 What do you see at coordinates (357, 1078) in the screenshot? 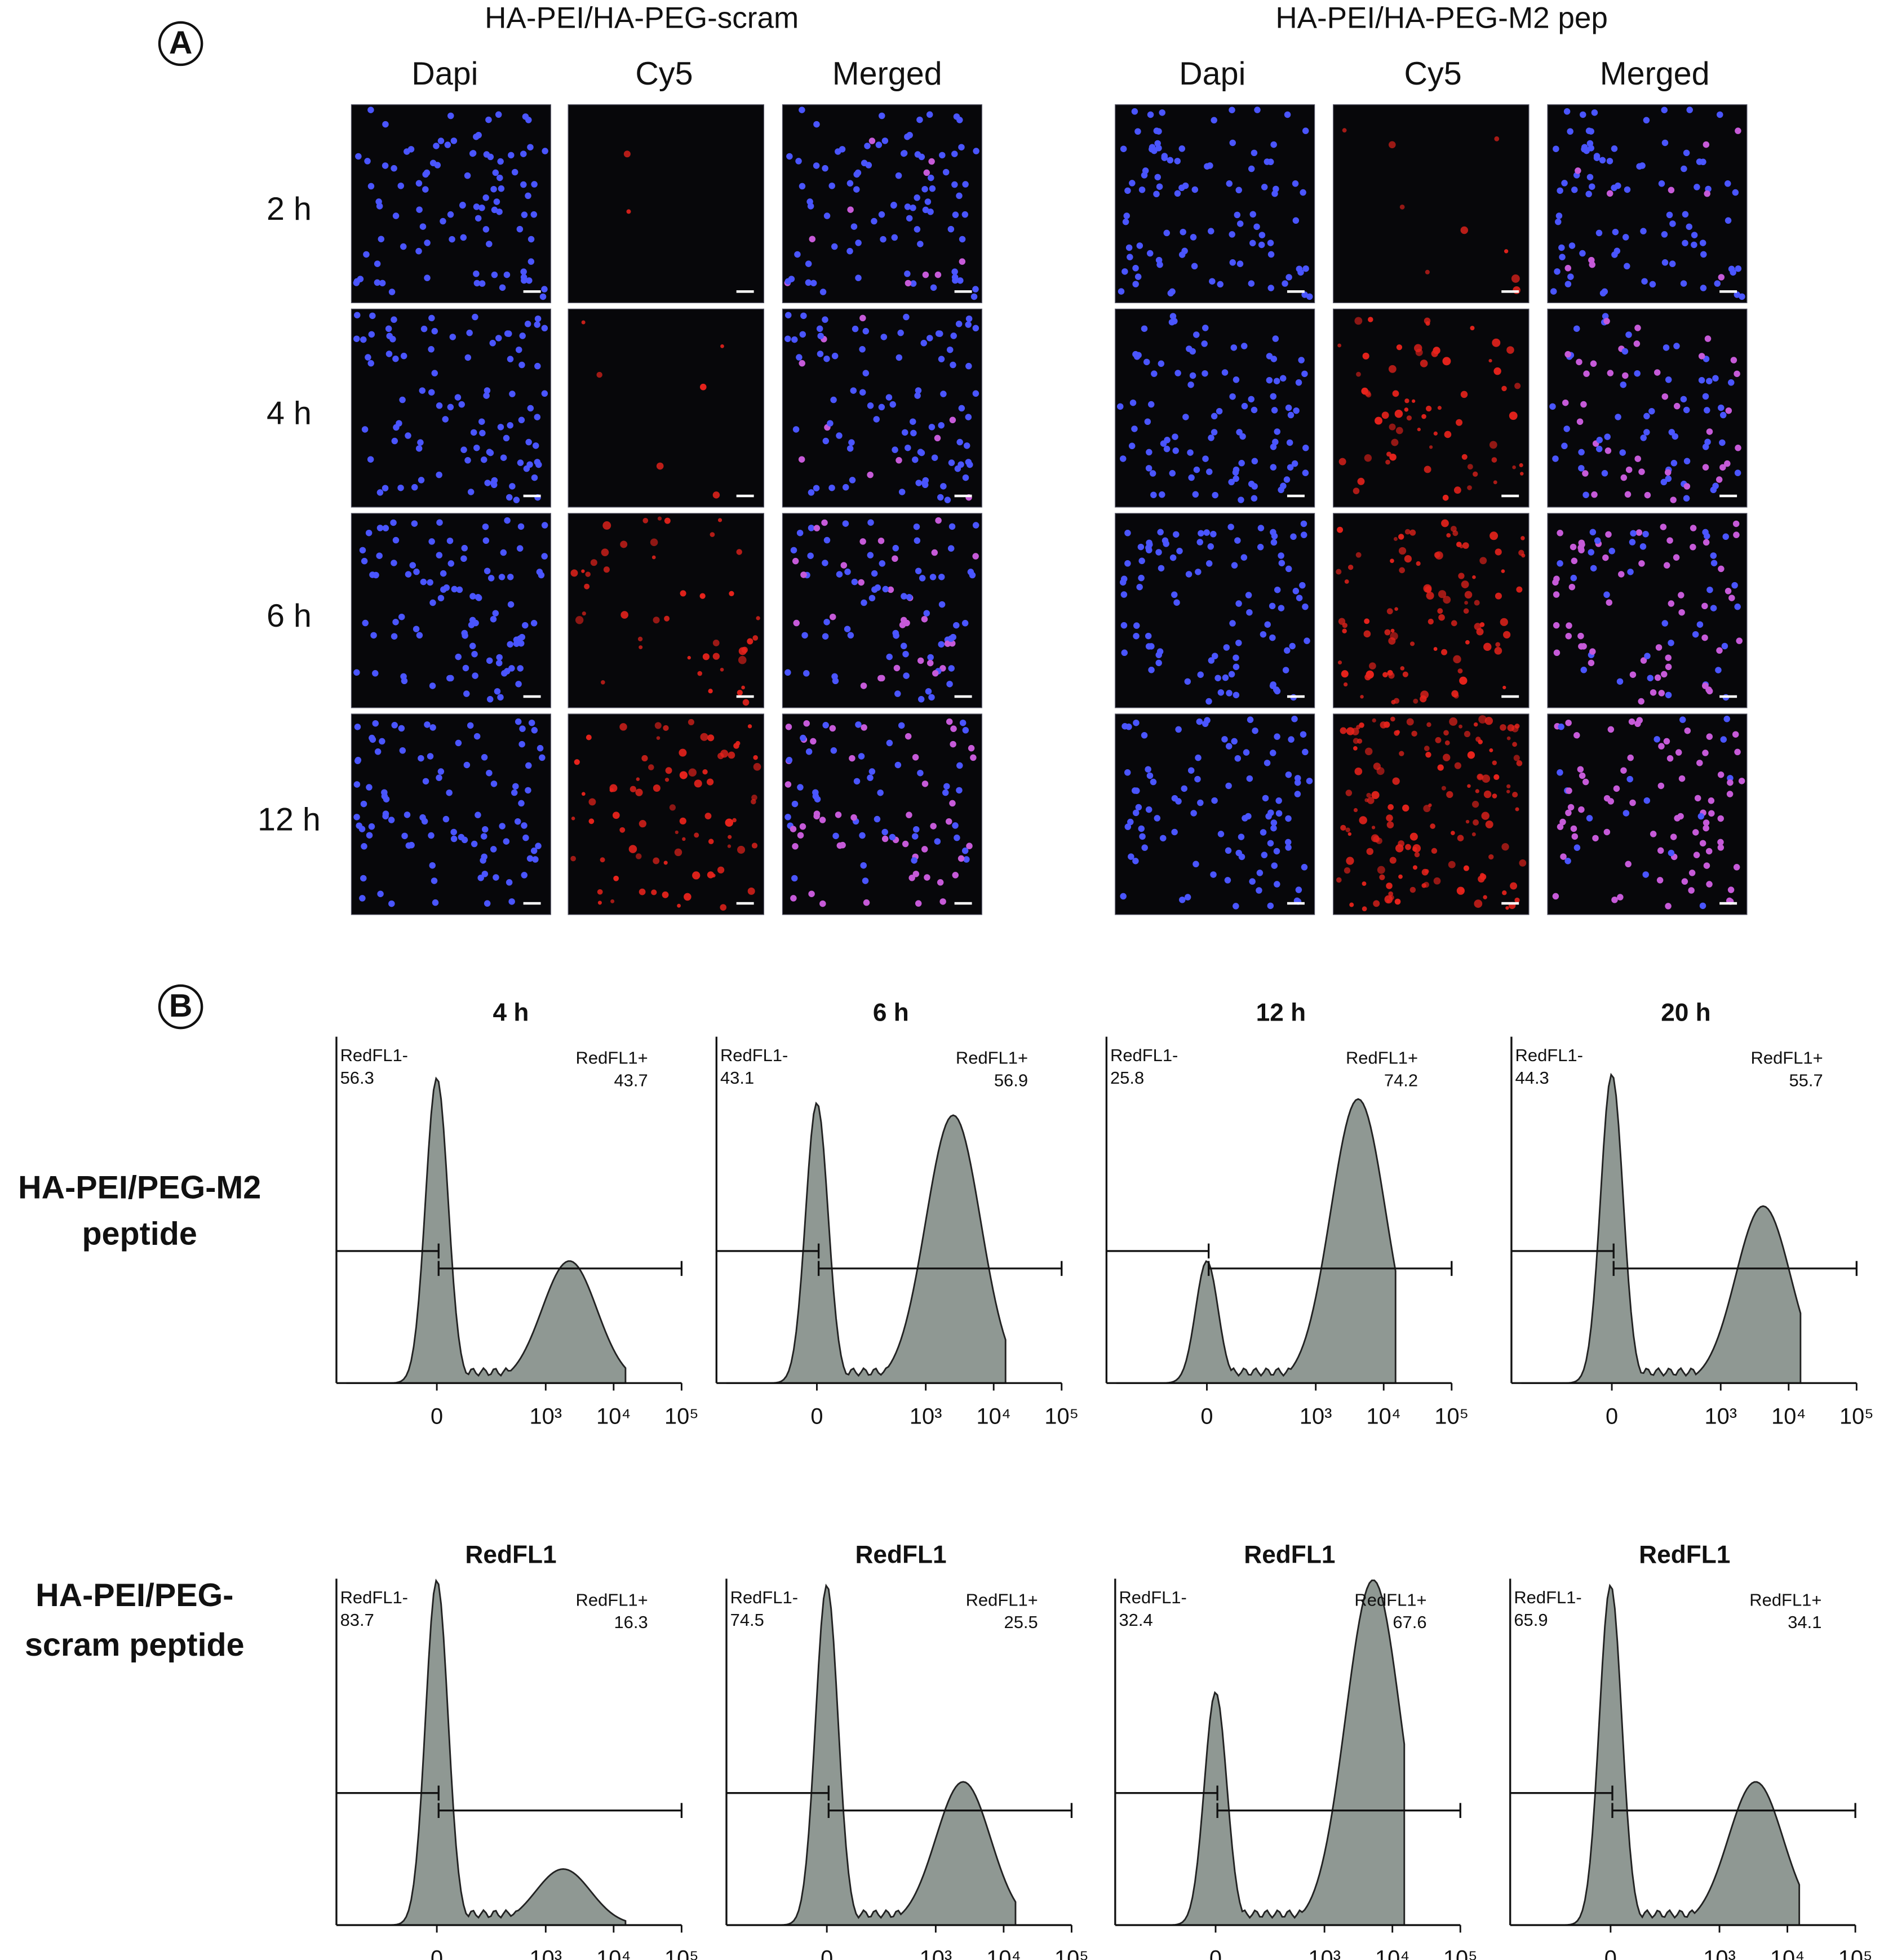
I see `gate-value: 56.3` at bounding box center [357, 1078].